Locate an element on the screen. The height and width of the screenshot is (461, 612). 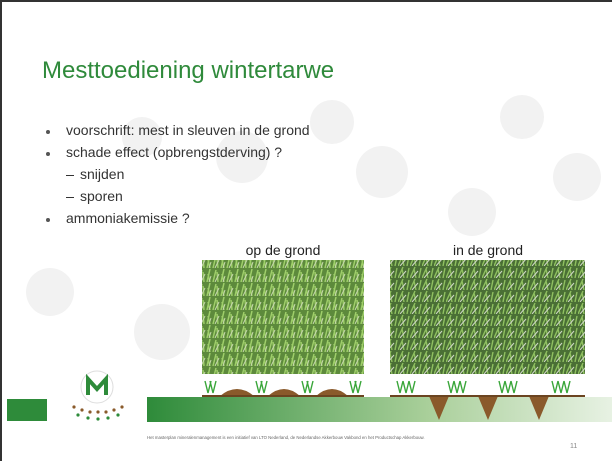
image-caption: in de grond is located at coordinates (488, 250).